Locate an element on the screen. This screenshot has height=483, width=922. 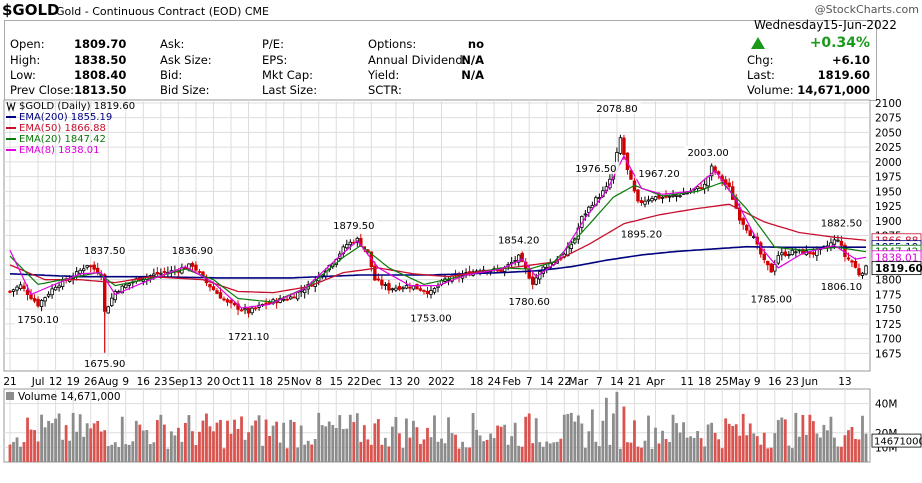
price-annotation: 1882.50 is located at coordinates (841, 224).